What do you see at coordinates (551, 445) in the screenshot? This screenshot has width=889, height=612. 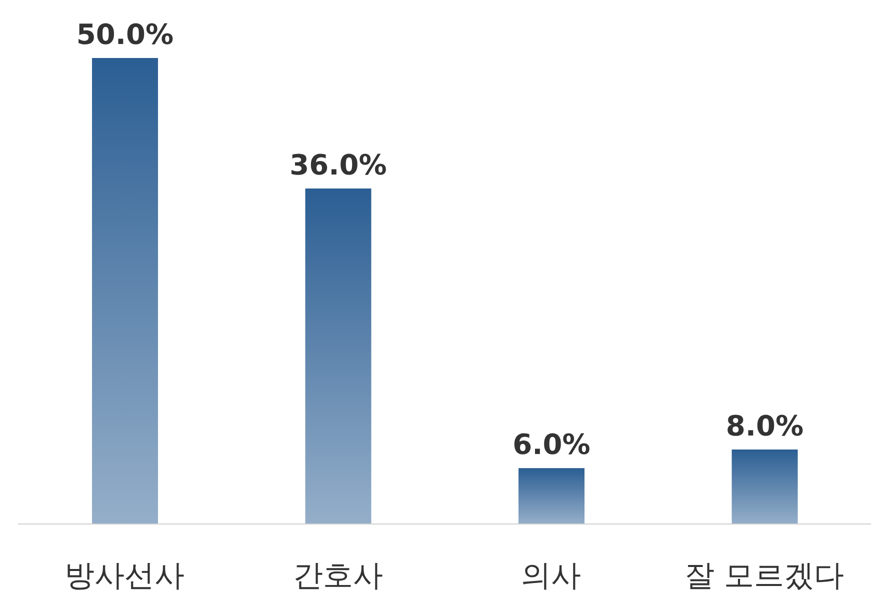 I see `data-label: 6.0%` at bounding box center [551, 445].